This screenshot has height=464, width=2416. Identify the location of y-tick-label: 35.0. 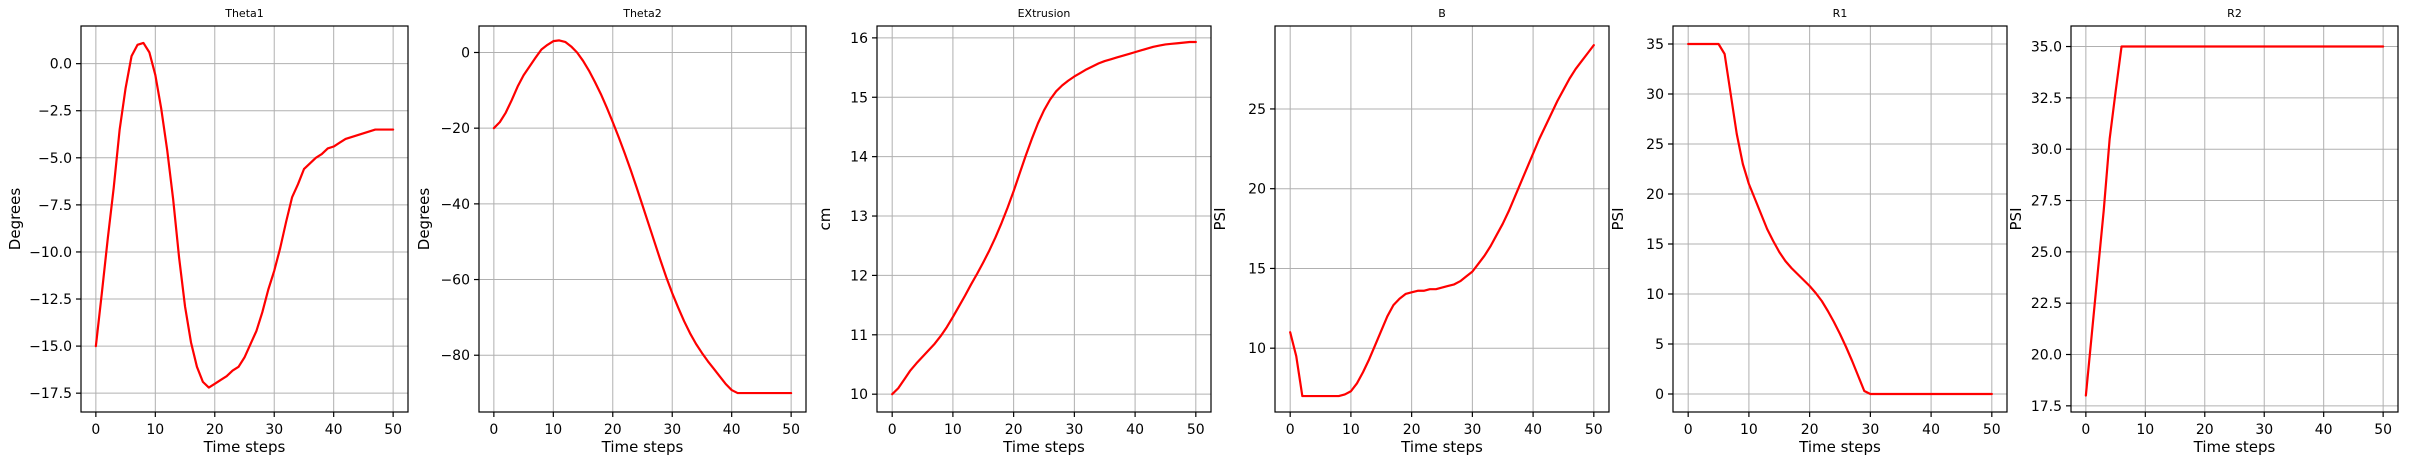
(2046, 48).